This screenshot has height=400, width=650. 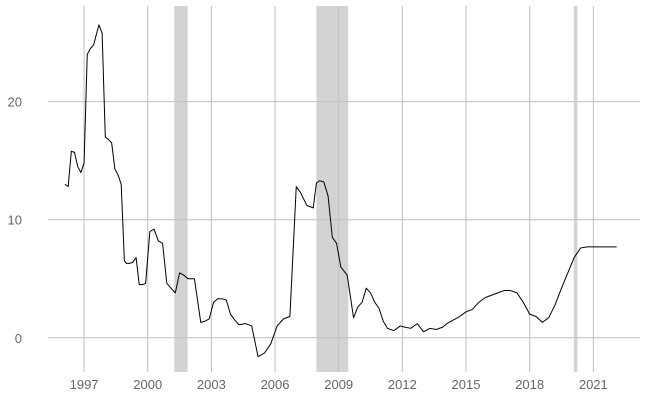 What do you see at coordinates (15, 102) in the screenshot?
I see `y-tick-label: 20` at bounding box center [15, 102].